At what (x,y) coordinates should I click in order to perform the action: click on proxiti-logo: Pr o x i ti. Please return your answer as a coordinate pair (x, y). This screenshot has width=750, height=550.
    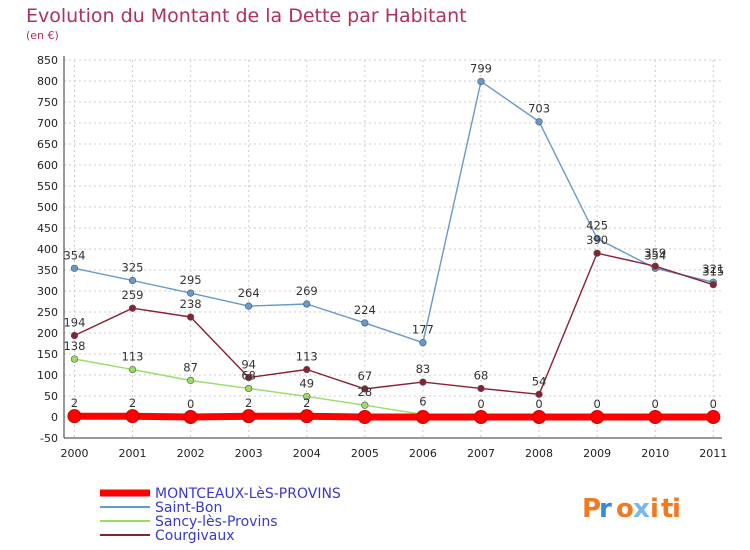
    Looking at the image, I should click on (631, 509).